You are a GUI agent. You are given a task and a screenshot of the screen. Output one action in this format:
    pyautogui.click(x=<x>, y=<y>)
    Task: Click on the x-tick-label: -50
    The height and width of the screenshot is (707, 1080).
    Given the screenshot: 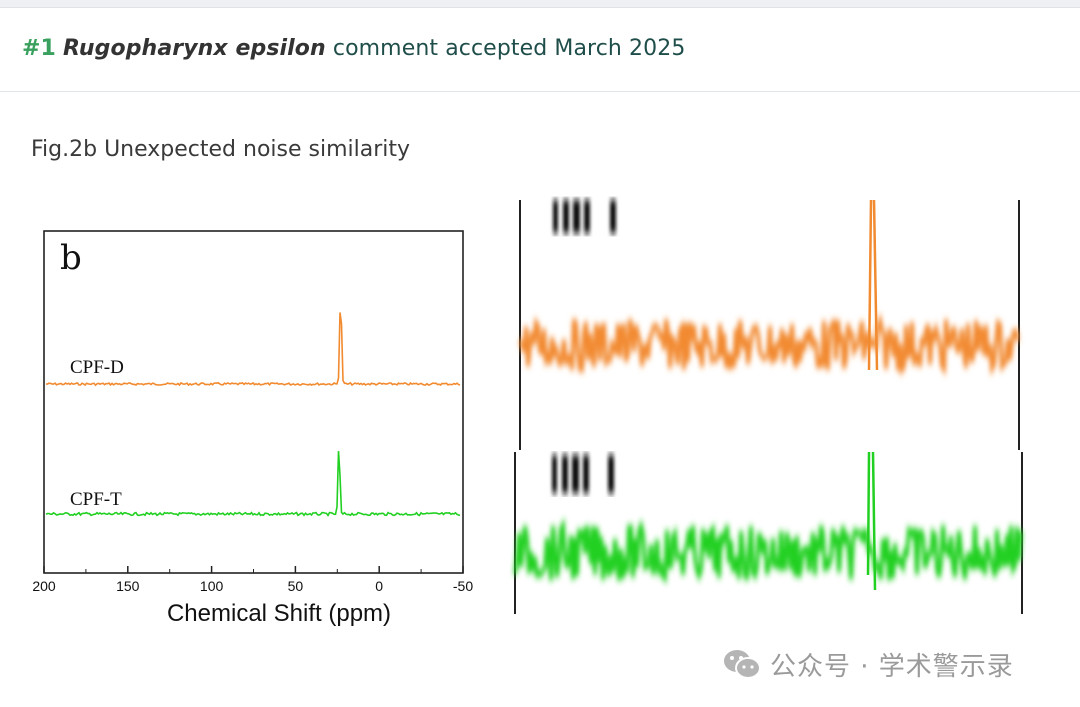 What is the action you would take?
    pyautogui.click(x=463, y=586)
    